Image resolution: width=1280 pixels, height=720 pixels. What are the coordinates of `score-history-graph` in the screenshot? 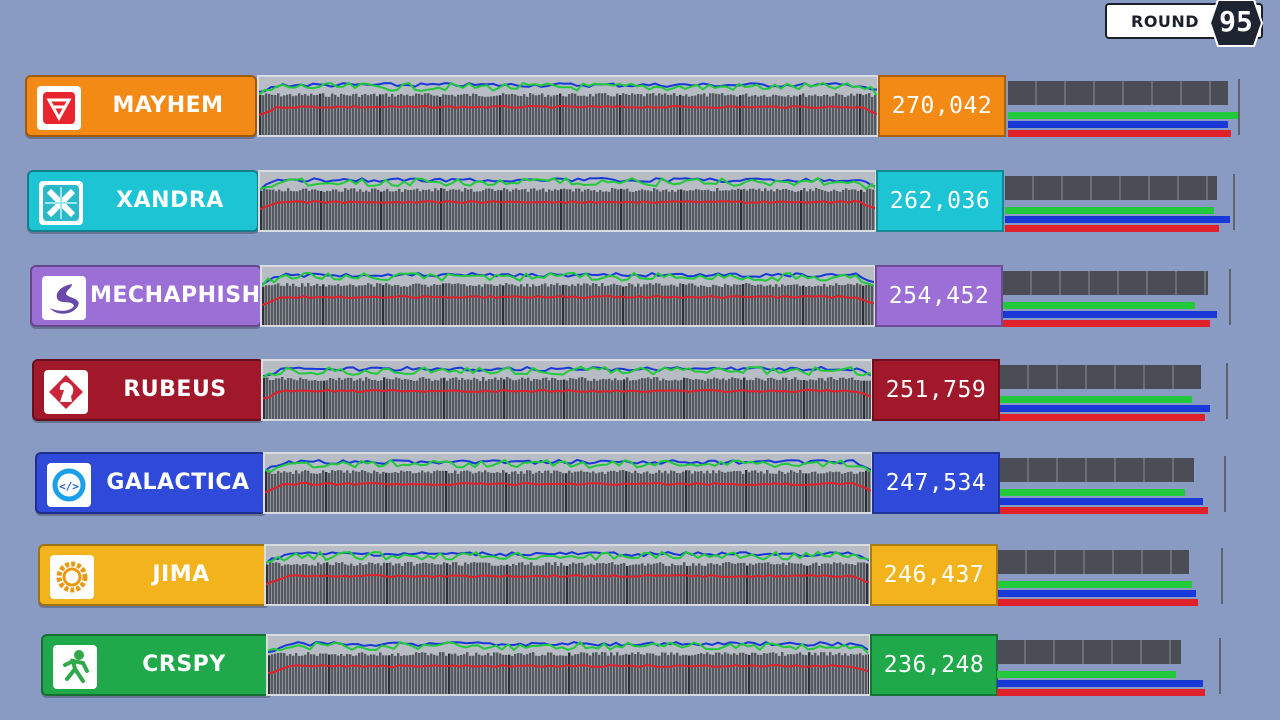 It's located at (567, 390).